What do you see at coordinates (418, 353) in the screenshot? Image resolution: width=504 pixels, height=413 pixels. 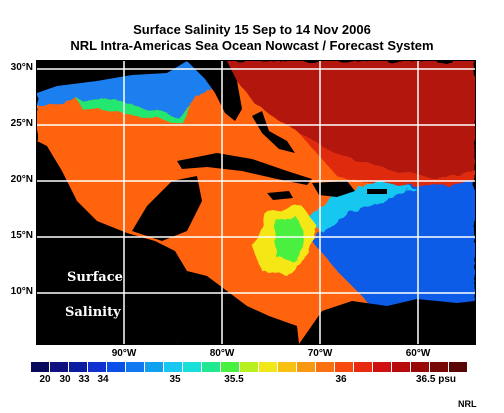 I see `lon-label-60w: 60°W` at bounding box center [418, 353].